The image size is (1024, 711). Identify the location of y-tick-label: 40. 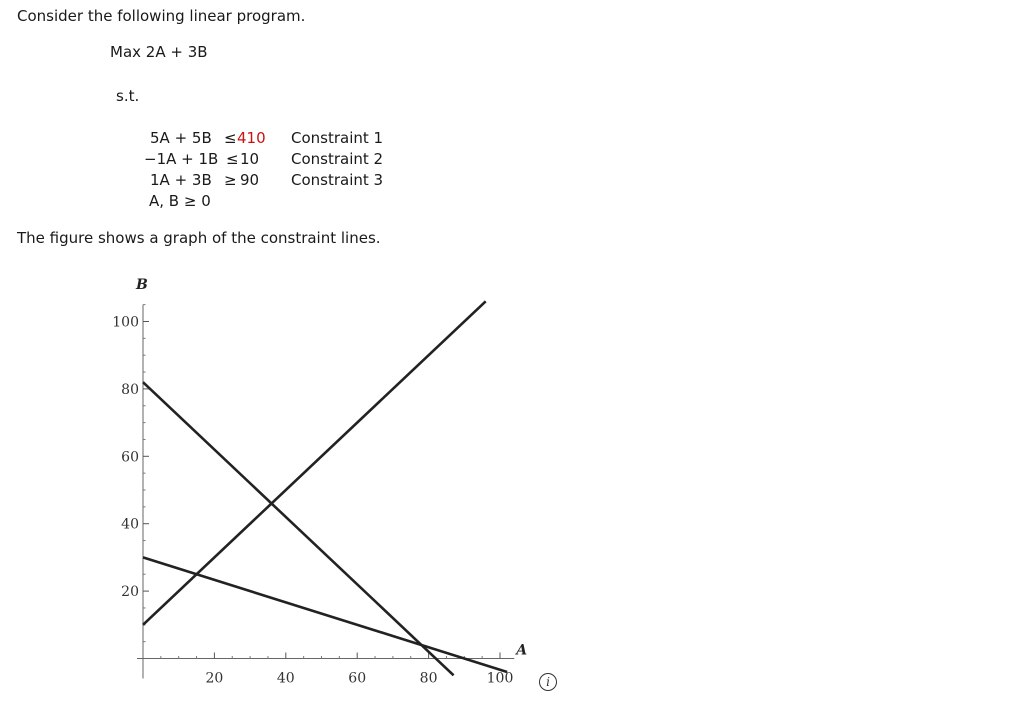
(130, 525).